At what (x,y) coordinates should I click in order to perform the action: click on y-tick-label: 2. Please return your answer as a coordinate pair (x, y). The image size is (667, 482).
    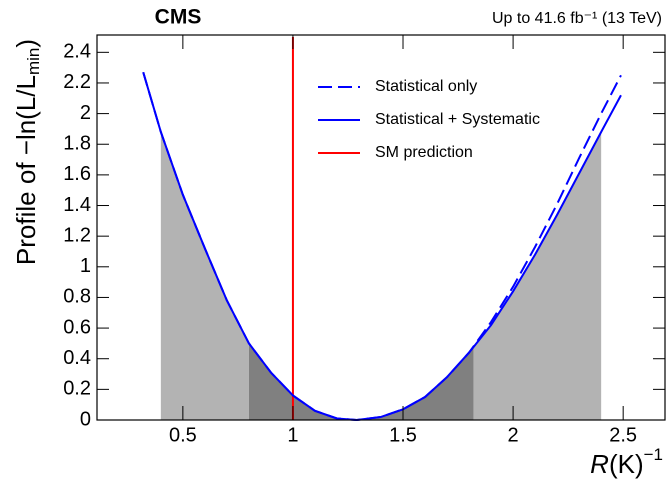
    Looking at the image, I should click on (85, 113).